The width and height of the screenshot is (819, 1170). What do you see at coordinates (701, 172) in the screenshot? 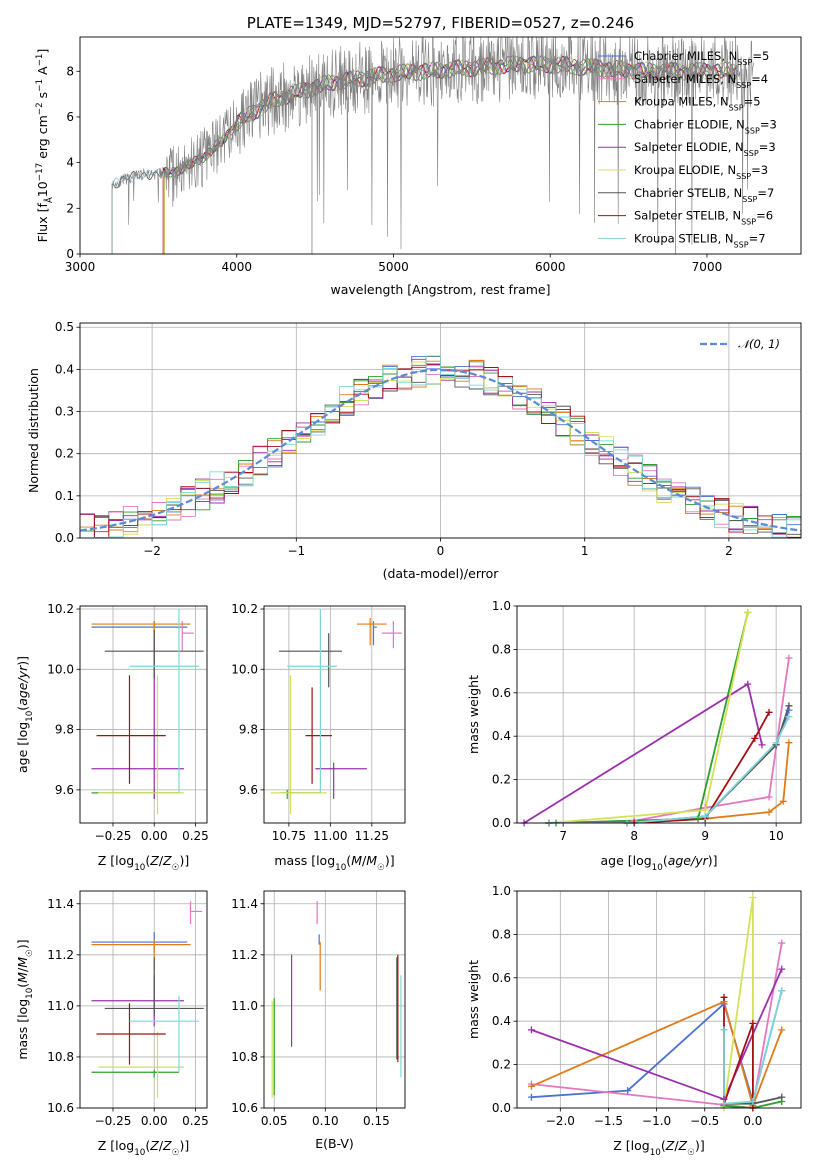
I see `legend-label-kroupa_elodie: Kroupa ELODIE, NSSP=3` at bounding box center [701, 172].